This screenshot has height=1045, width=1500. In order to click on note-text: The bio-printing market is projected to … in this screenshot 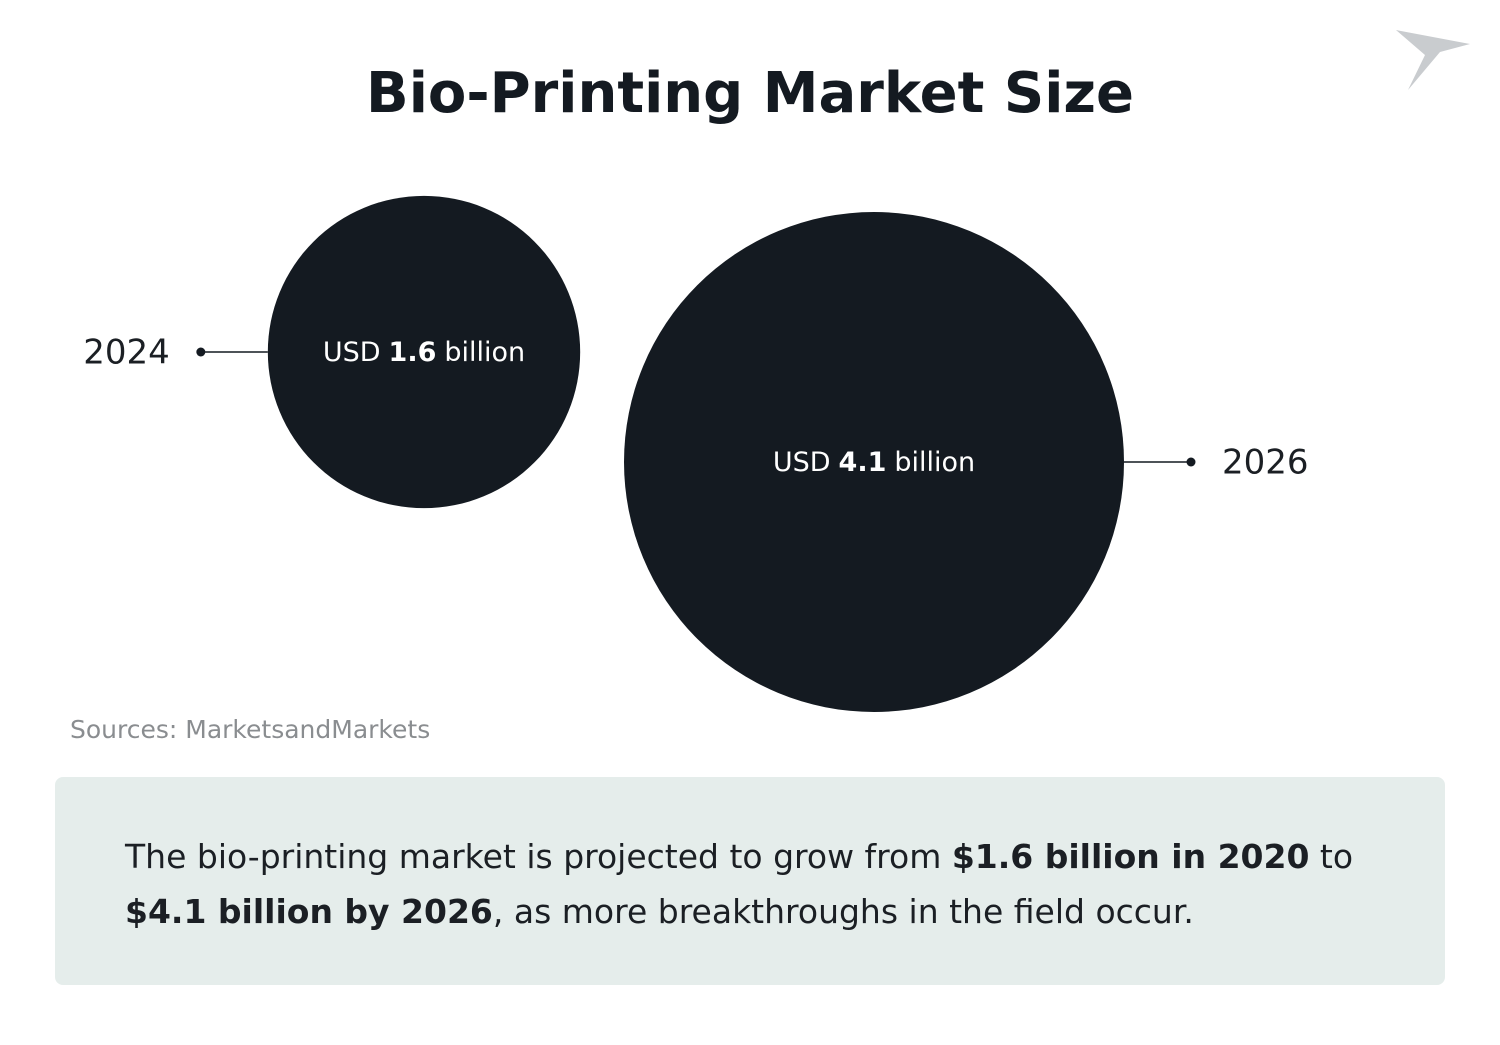, I will do `click(538, 856)`.